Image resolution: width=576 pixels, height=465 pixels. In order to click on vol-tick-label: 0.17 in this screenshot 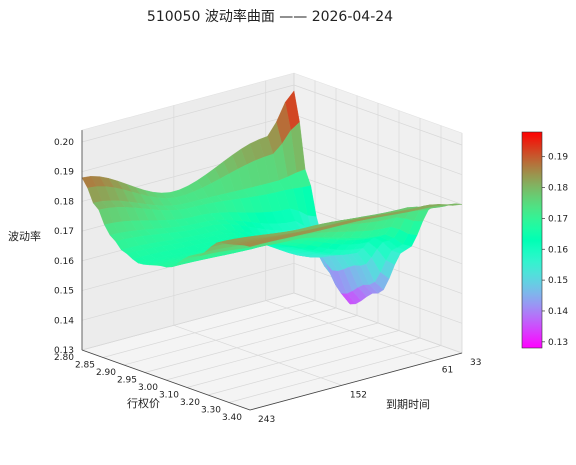, I will do `click(64, 232)`.